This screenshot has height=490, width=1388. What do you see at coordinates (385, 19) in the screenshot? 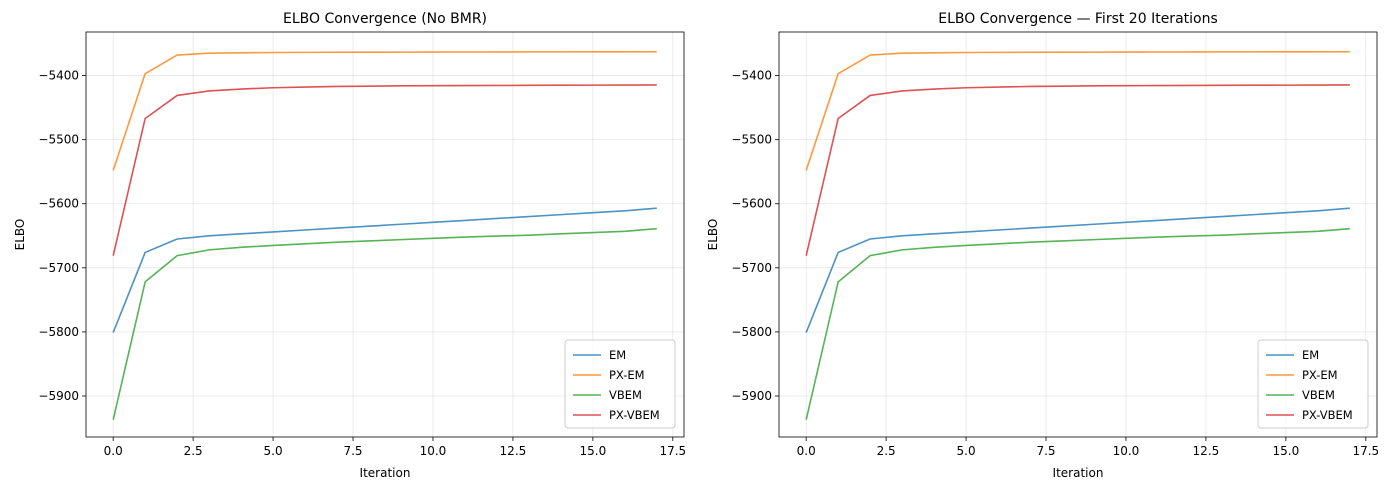
I see `chart-title: ELBO Convergence (No BMR)` at bounding box center [385, 19].